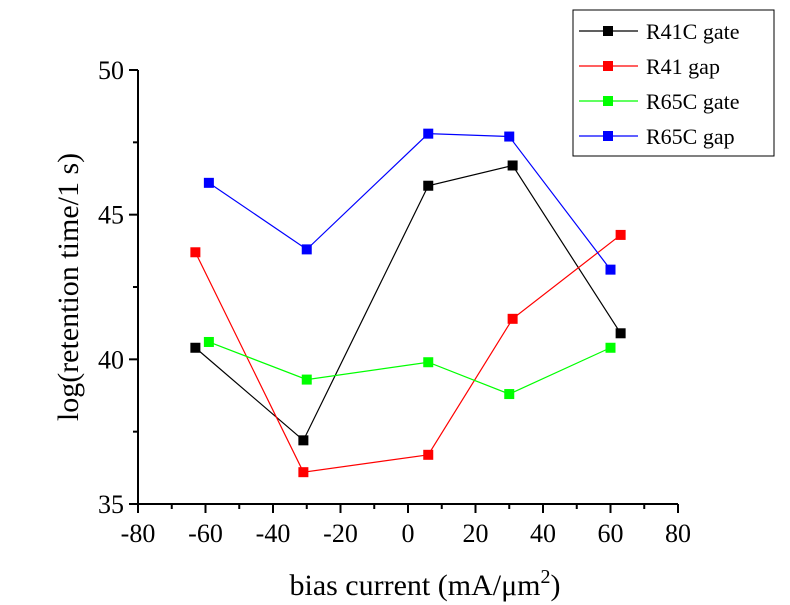 The width and height of the screenshot is (790, 605). What do you see at coordinates (340, 533) in the screenshot?
I see `x-tick-label: -20` at bounding box center [340, 533].